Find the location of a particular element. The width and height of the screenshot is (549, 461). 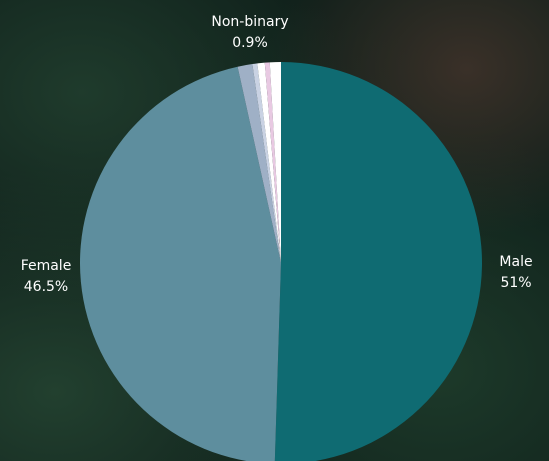

slice-label-male-value: 51% is located at coordinates (515, 283).